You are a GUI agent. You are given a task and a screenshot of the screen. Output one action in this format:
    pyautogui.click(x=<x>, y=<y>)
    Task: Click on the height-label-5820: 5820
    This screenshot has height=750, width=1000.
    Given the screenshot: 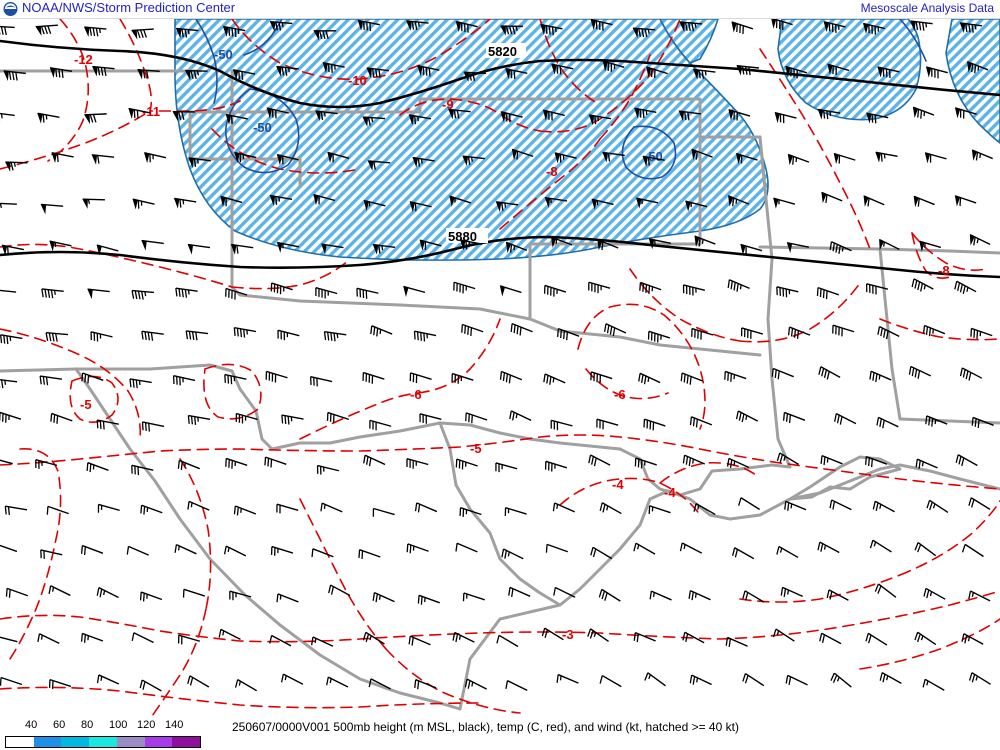 What is the action you would take?
    pyautogui.click(x=502, y=51)
    